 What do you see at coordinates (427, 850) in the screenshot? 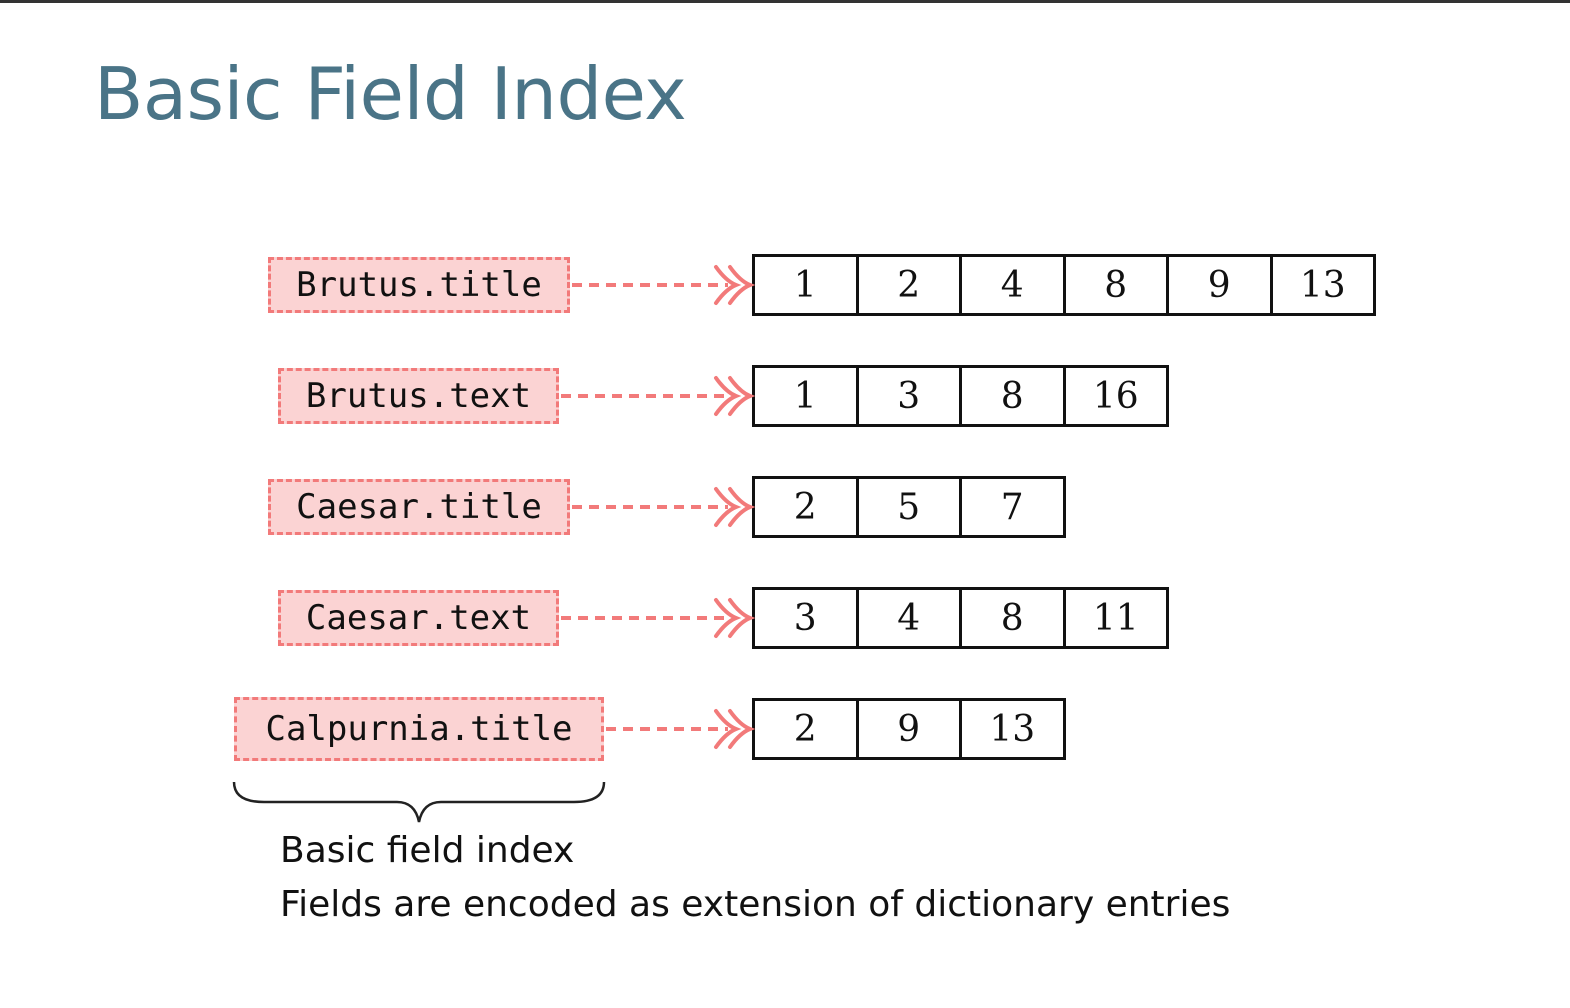
I see `caption-line-1: Basic field index` at bounding box center [427, 850].